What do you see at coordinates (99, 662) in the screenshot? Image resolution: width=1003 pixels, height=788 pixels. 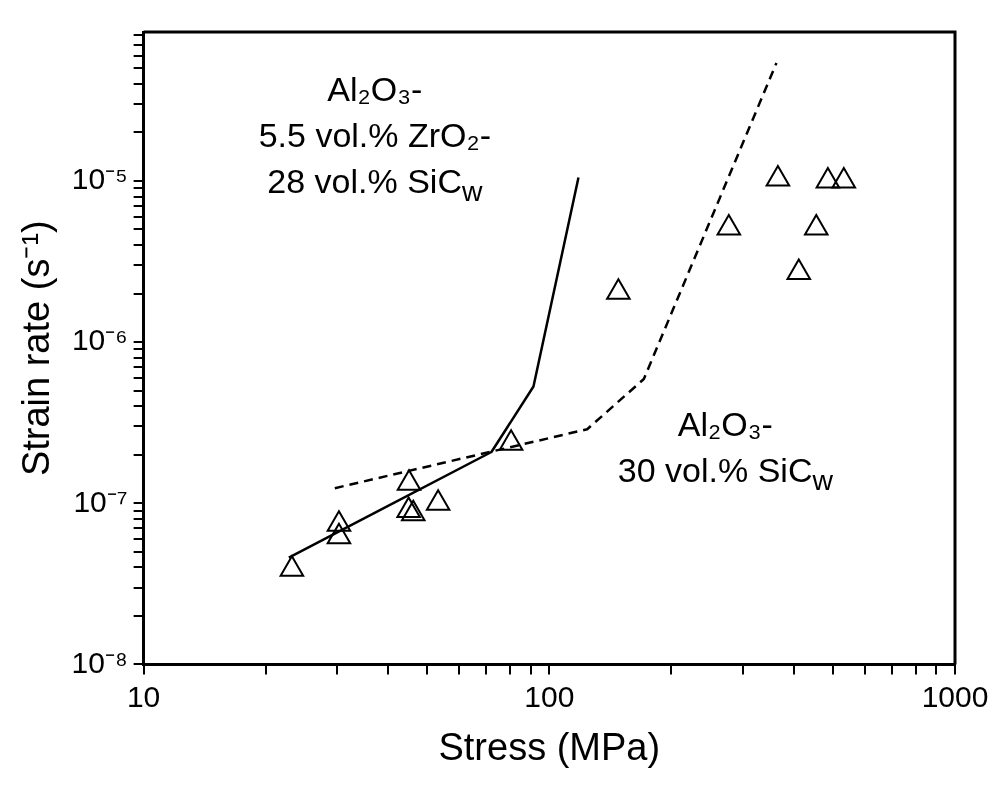 I see `y-tick-label: 10⁻⁸` at bounding box center [99, 662].